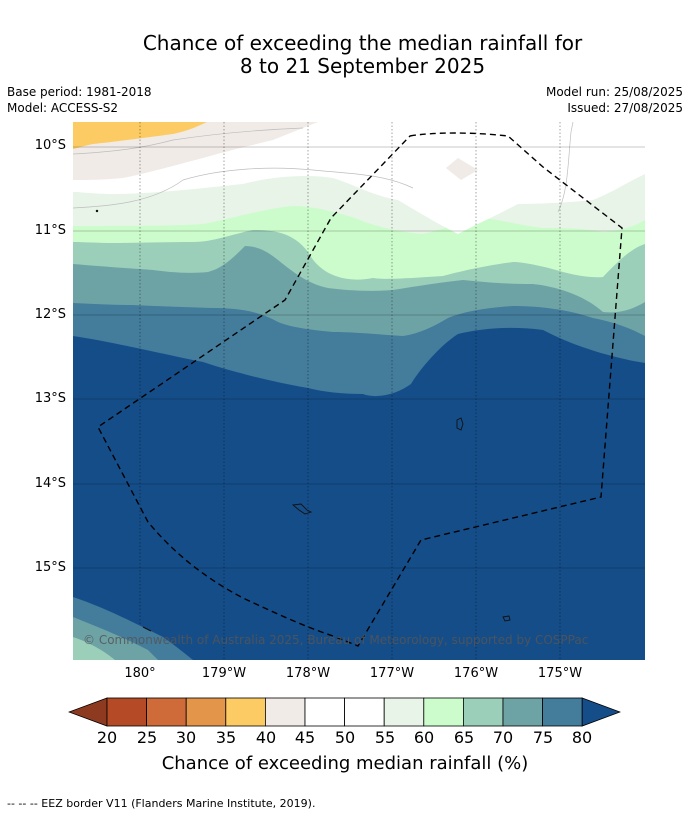  What do you see at coordinates (424, 737) in the screenshot?
I see `cb-tick-60: 60` at bounding box center [424, 737].